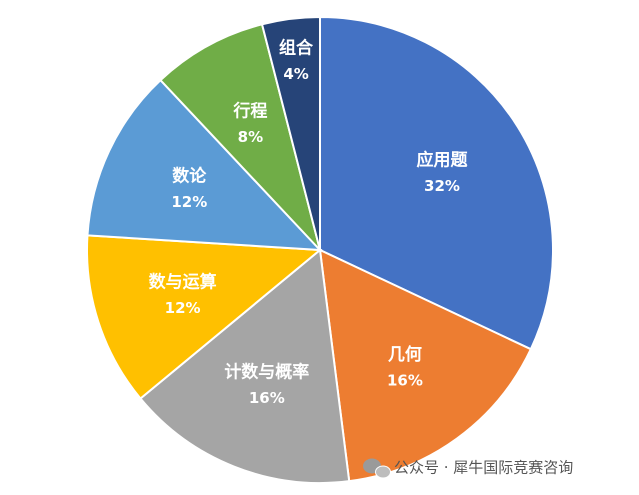 This screenshot has height=495, width=639. Describe the element at coordinates (296, 47) in the screenshot. I see `slice-label: 组合` at that location.